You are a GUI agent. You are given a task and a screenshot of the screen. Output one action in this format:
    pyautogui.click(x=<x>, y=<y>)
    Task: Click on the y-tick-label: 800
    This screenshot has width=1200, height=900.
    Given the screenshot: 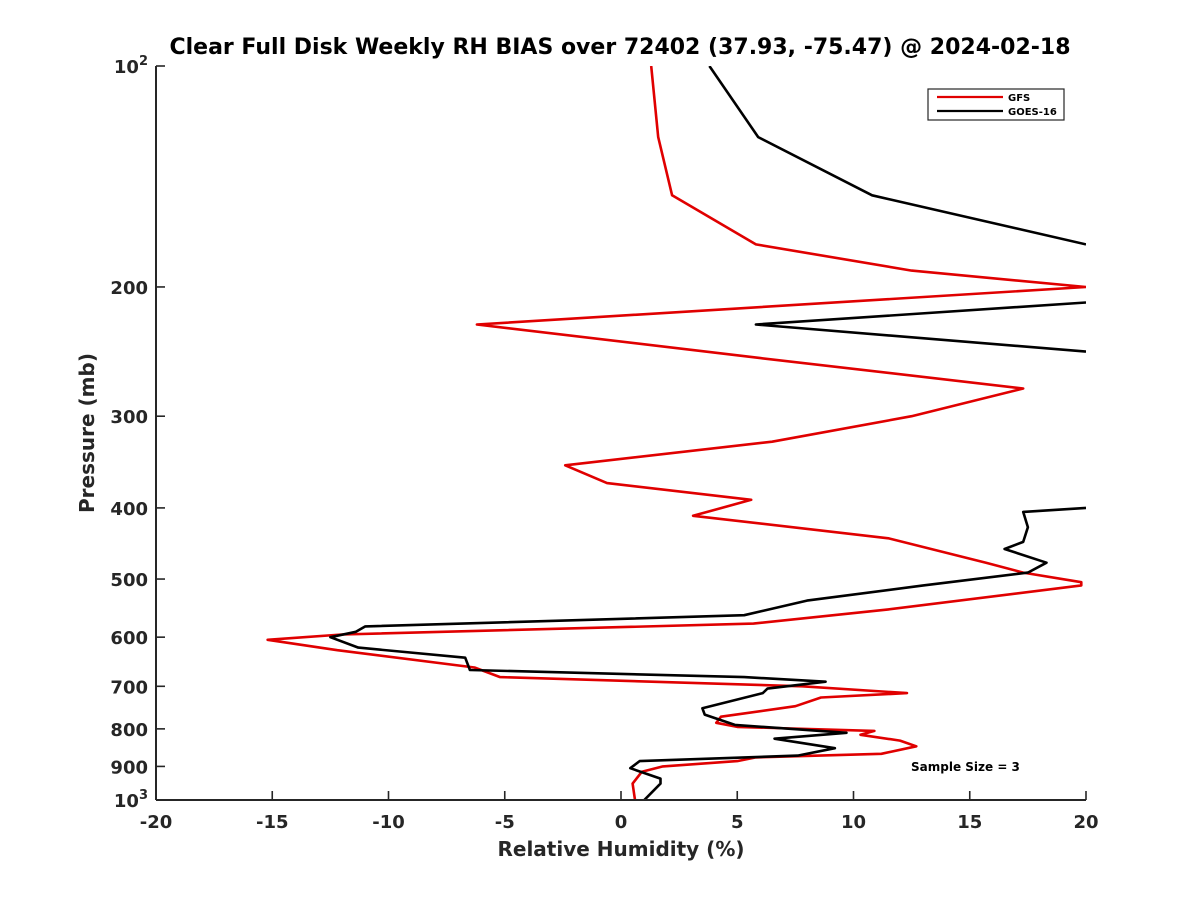 What is the action you would take?
    pyautogui.click(x=129, y=730)
    